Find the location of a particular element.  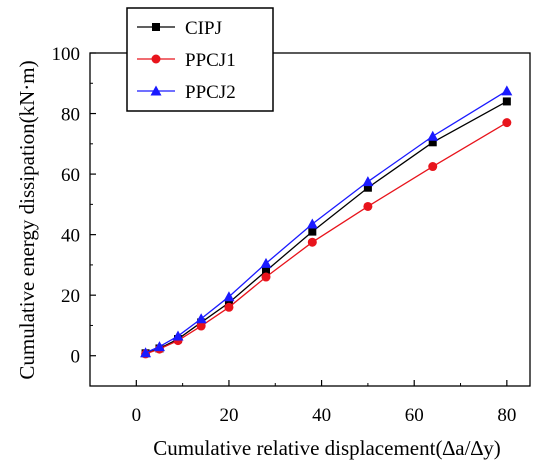

x-tick-label: 0 is located at coordinates (137, 415).